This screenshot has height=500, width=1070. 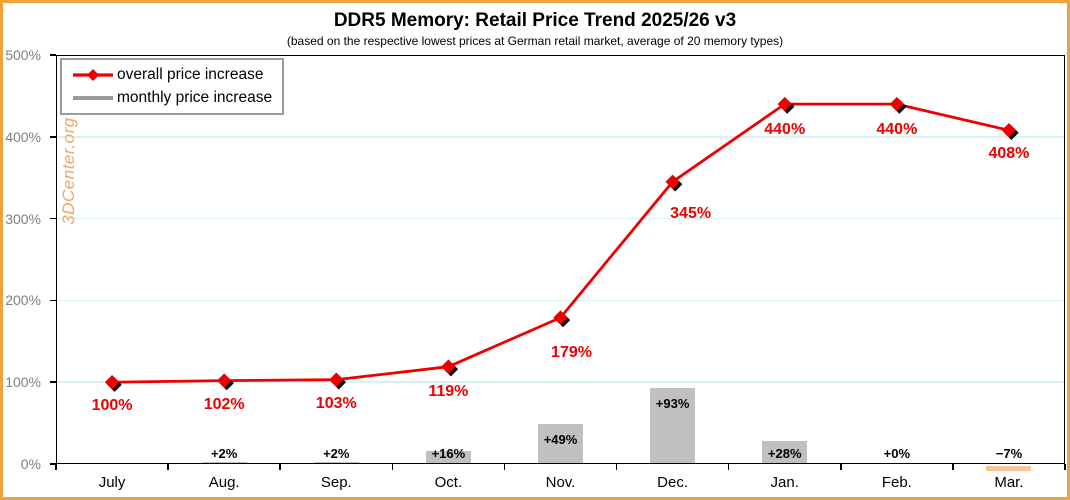 What do you see at coordinates (896, 482) in the screenshot?
I see `month-label: Feb.` at bounding box center [896, 482].